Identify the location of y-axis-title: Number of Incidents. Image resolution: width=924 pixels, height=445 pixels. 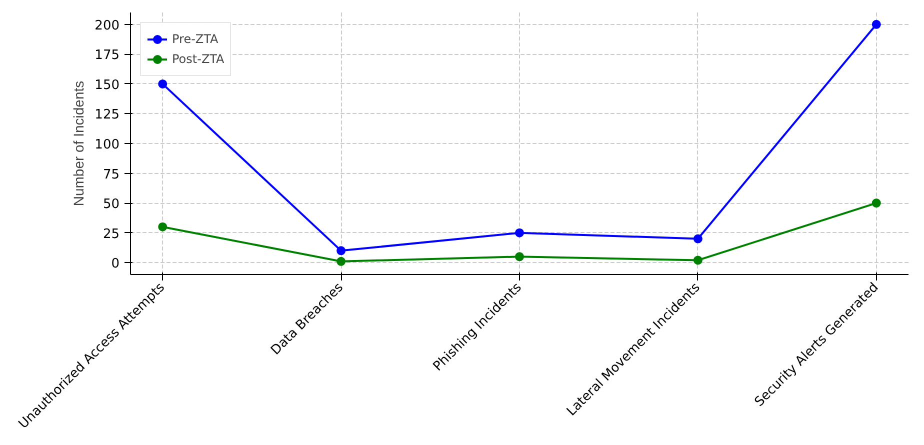
(78, 143).